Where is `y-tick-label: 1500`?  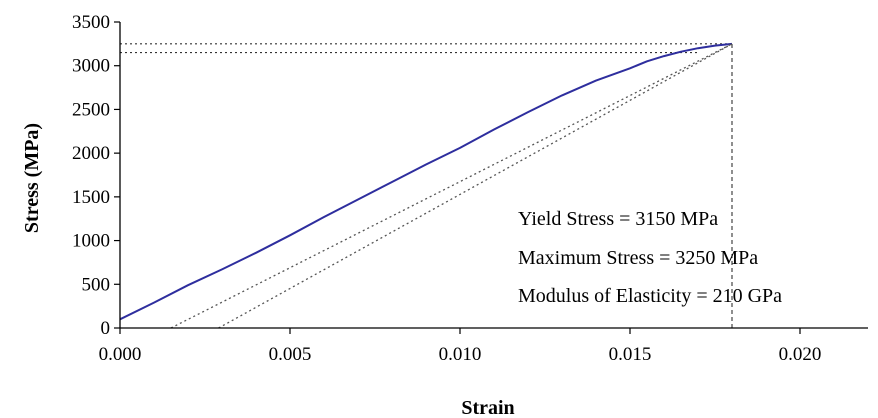
y-tick-label: 1500 is located at coordinates (91, 197).